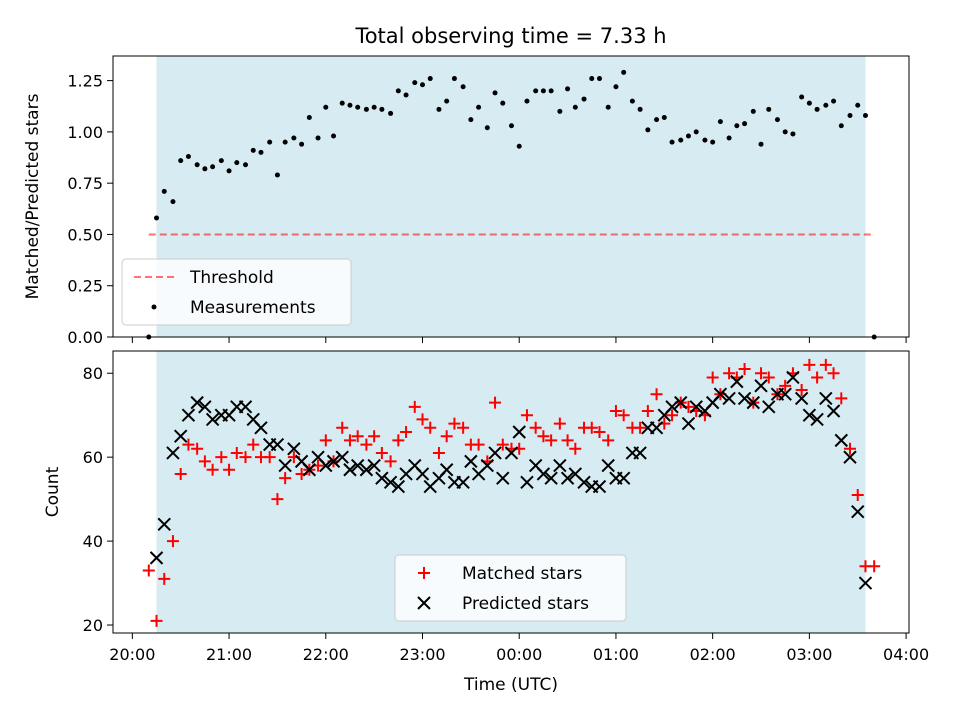 The image size is (960, 720). Describe the element at coordinates (519, 340) in the screenshot. I see `top-x-ticks` at that location.